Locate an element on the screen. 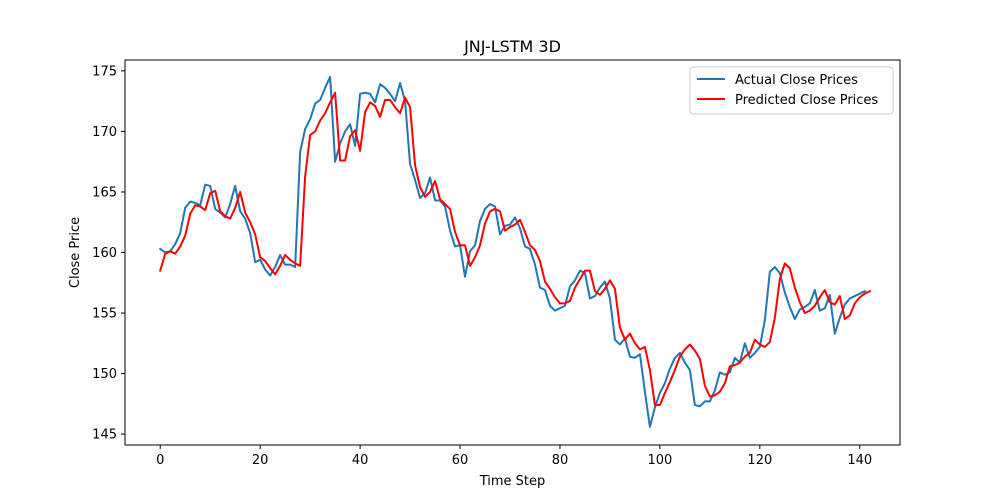  y-tick-label: 170 is located at coordinates (104, 132).